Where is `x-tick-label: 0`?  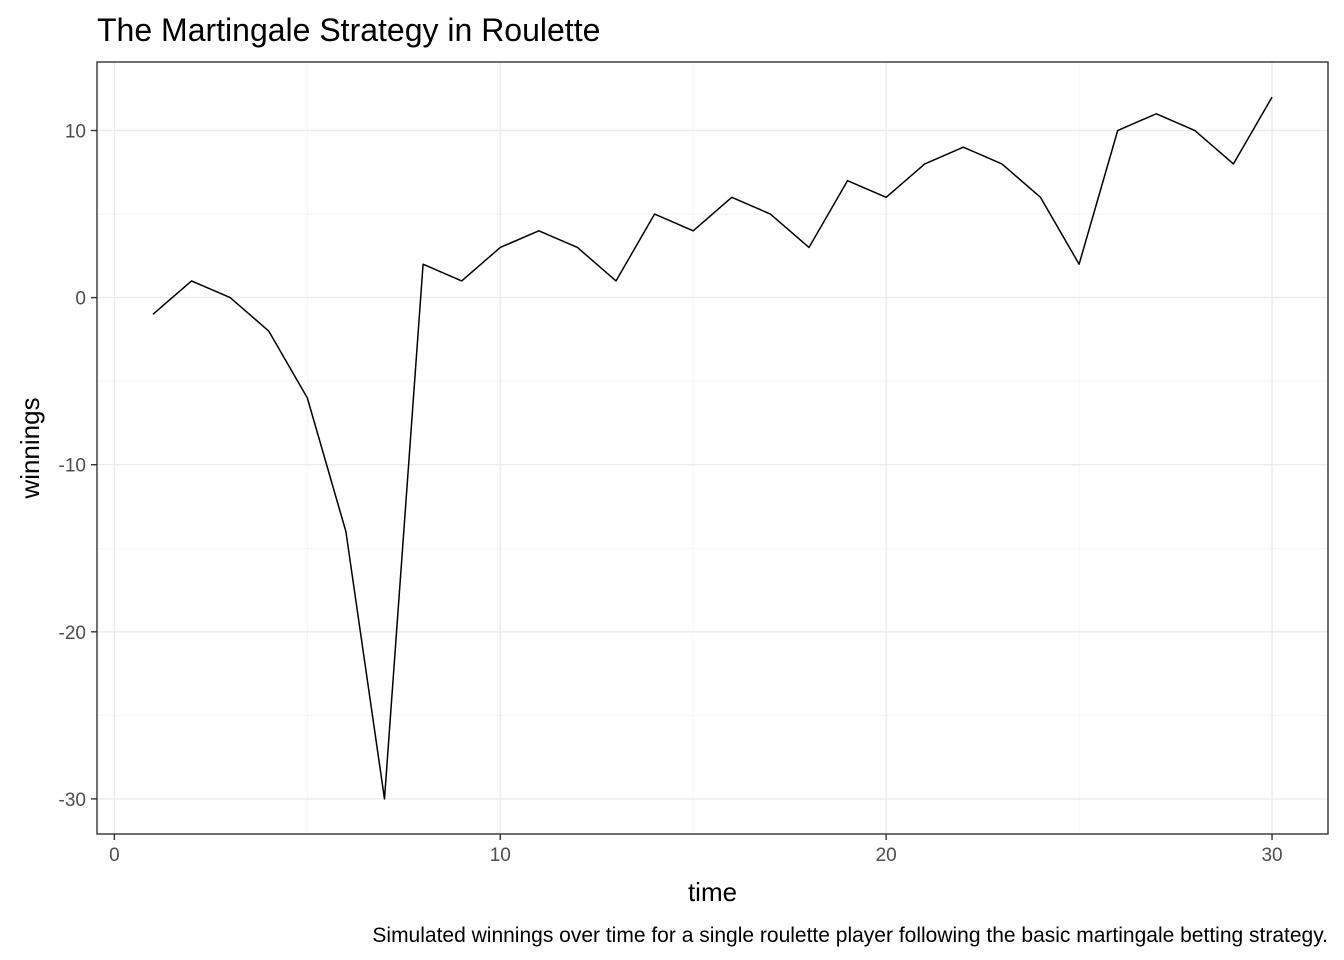 x-tick-label: 0 is located at coordinates (114, 855).